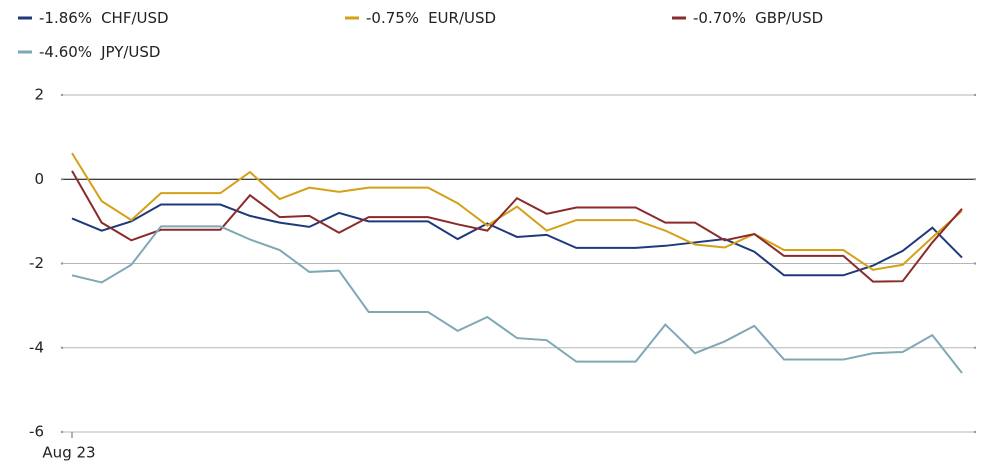 The width and height of the screenshot is (987, 469). Describe the element at coordinates (39, 95) in the screenshot. I see `y-tick-label: 2` at that location.